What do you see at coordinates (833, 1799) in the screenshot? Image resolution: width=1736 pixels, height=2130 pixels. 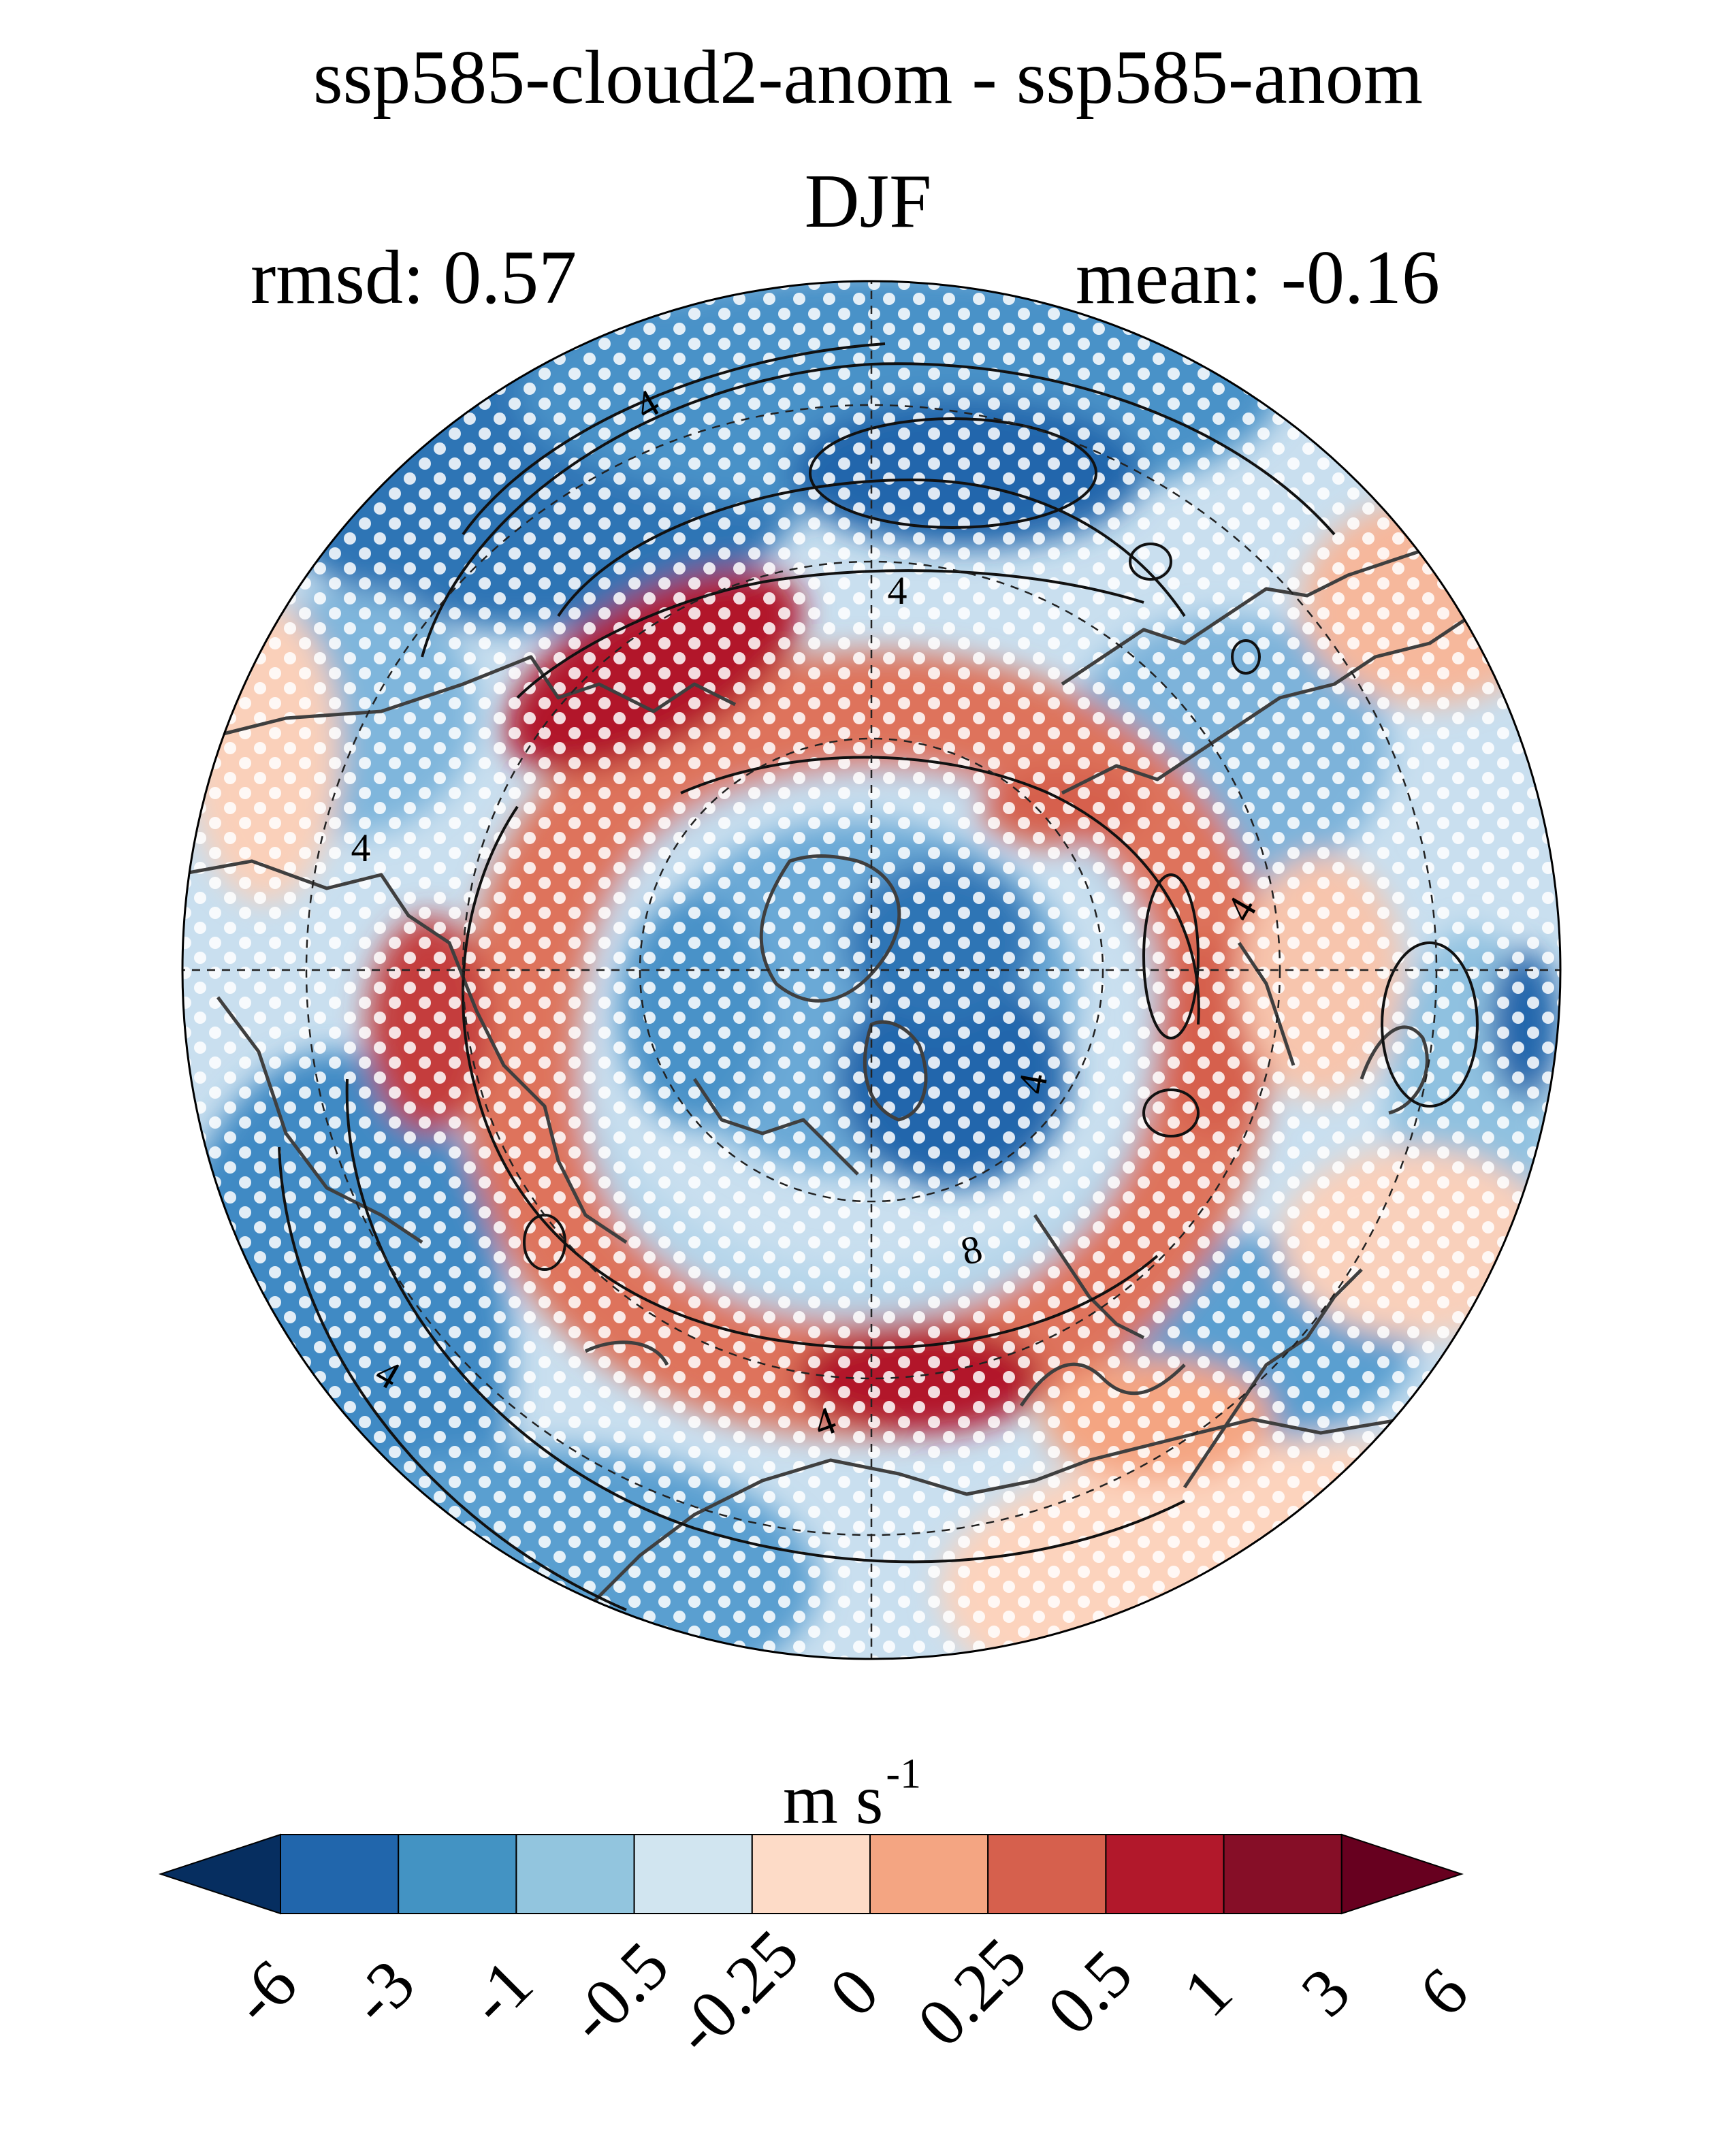 I see `units-base: m s` at bounding box center [833, 1799].